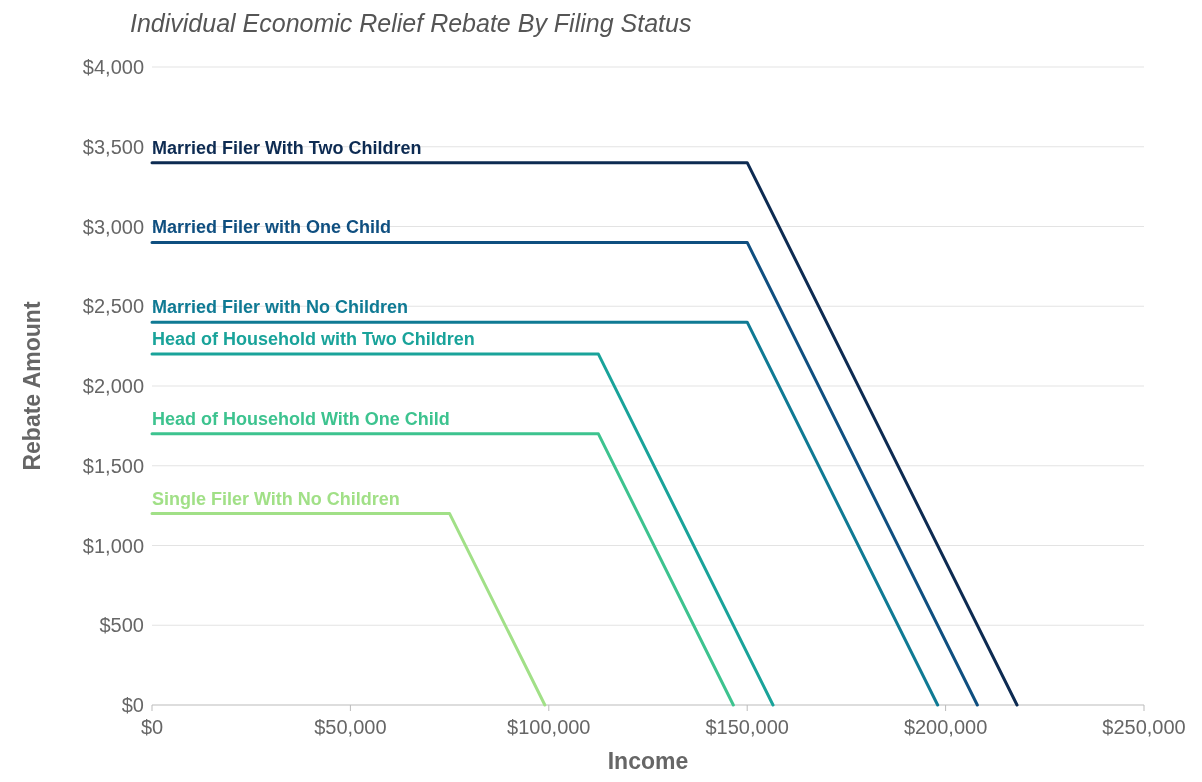  Describe the element at coordinates (272, 227) in the screenshot. I see `series-label: Married Filer with One Child` at that location.